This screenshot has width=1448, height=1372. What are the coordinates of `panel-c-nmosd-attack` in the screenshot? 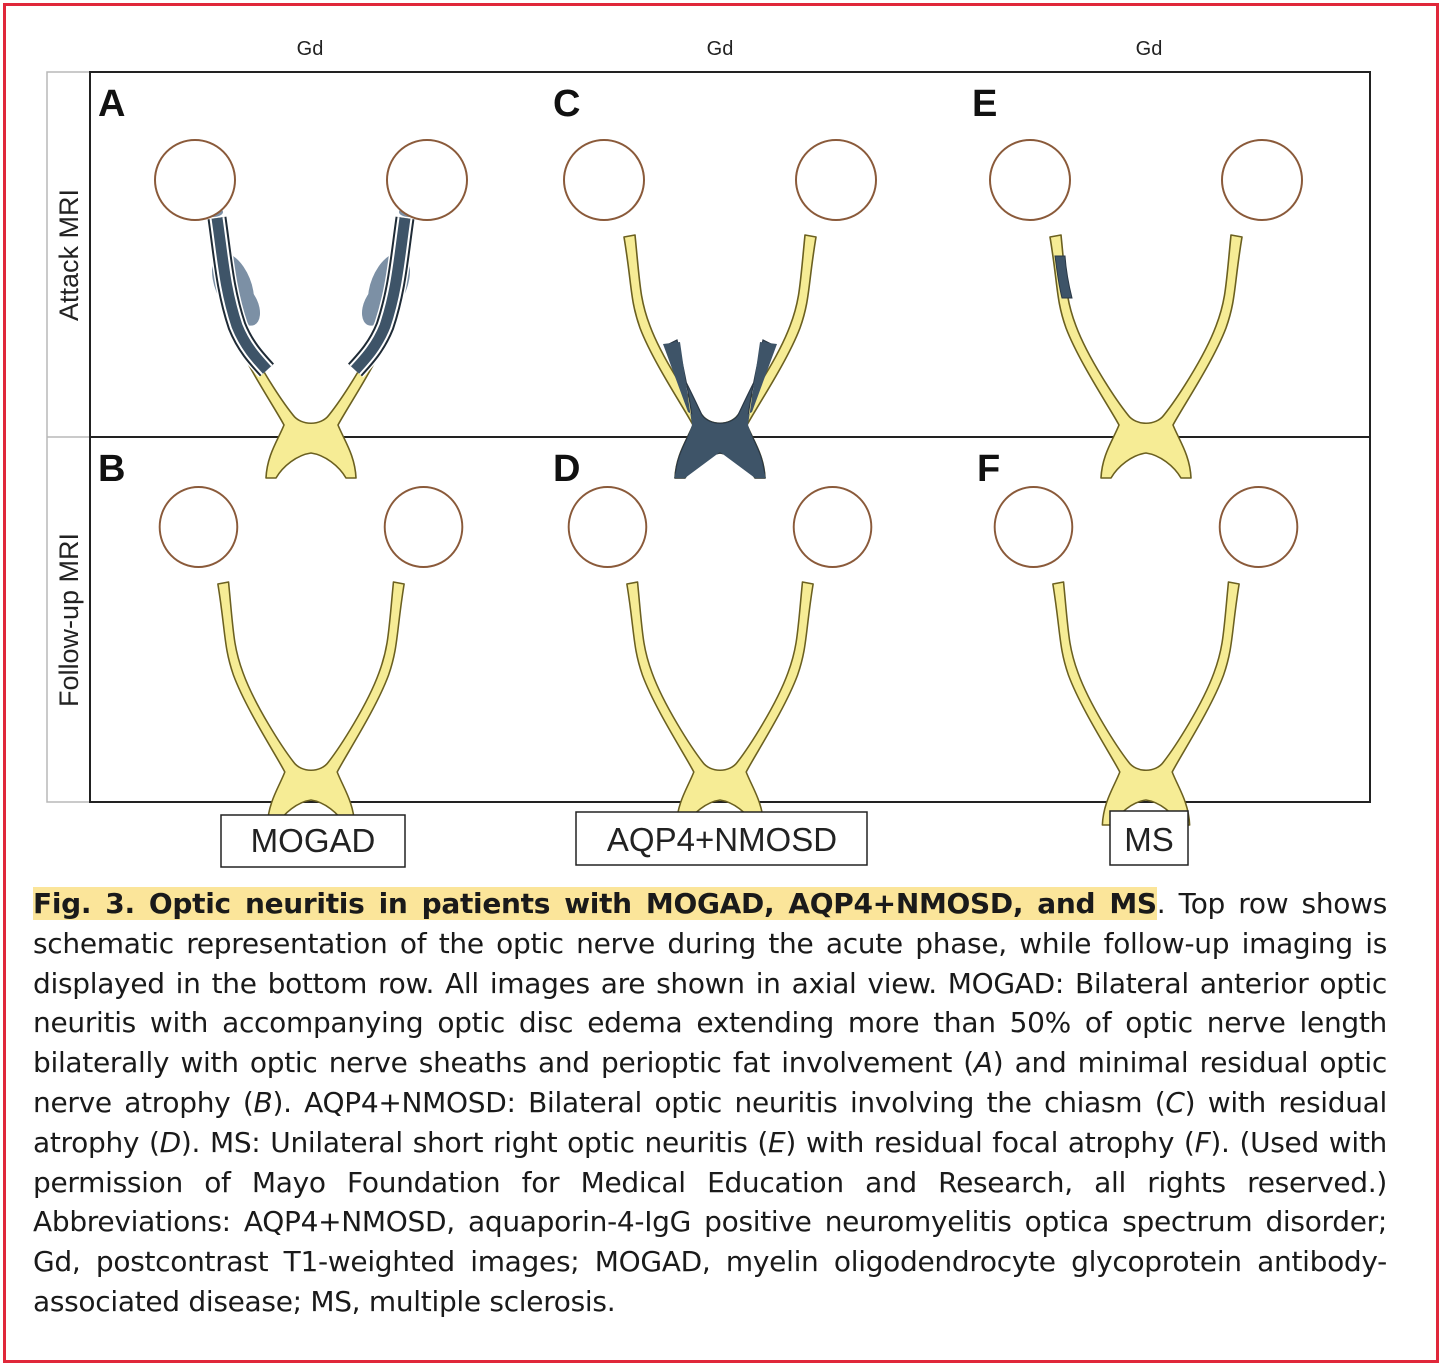 It's located at (720, 309).